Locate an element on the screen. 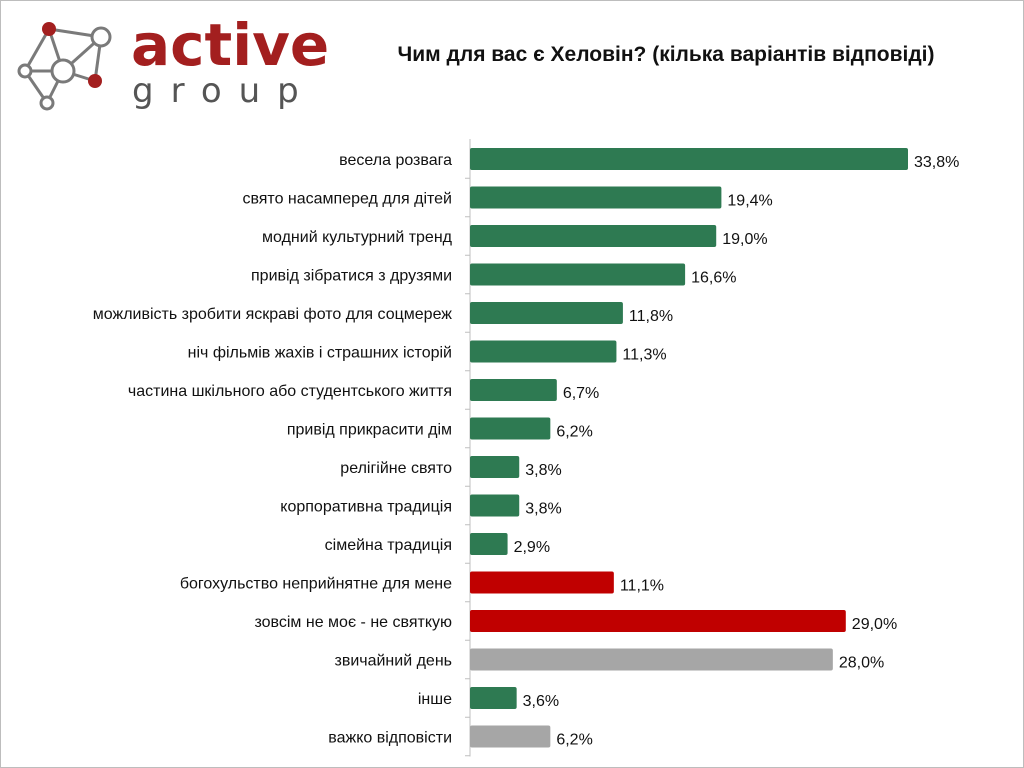  data-label: 2,9% is located at coordinates (532, 547).